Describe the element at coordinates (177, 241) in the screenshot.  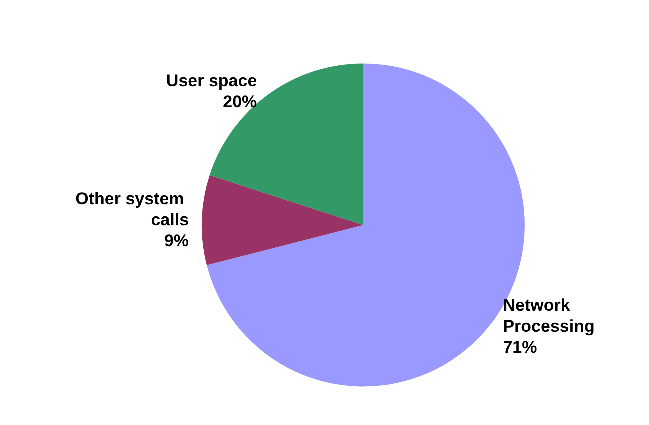
I see `data-label: 9%` at that location.